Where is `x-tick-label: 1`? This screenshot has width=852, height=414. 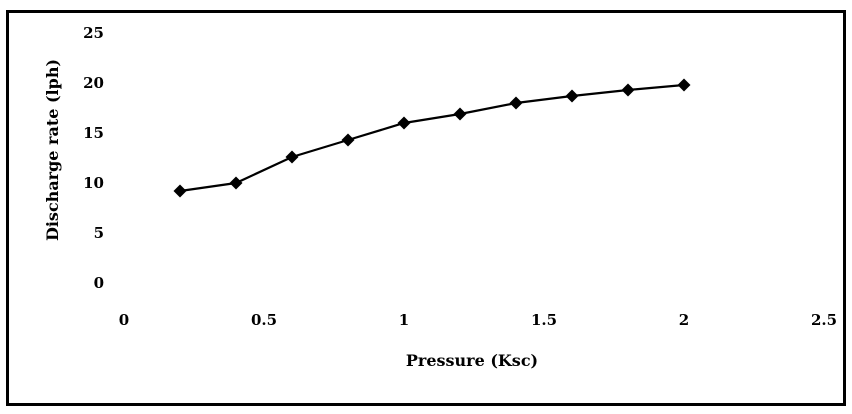
x-tick-label: 1 is located at coordinates (404, 320).